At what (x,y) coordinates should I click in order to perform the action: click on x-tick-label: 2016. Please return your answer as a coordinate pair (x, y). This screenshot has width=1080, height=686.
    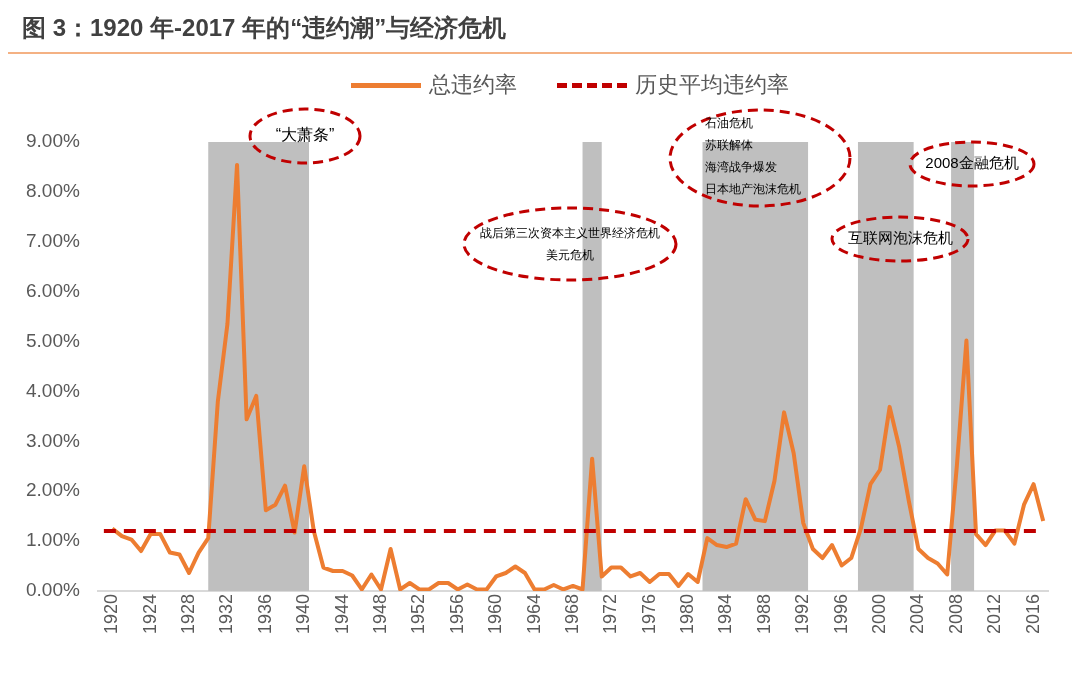
    Looking at the image, I should click on (1032, 613).